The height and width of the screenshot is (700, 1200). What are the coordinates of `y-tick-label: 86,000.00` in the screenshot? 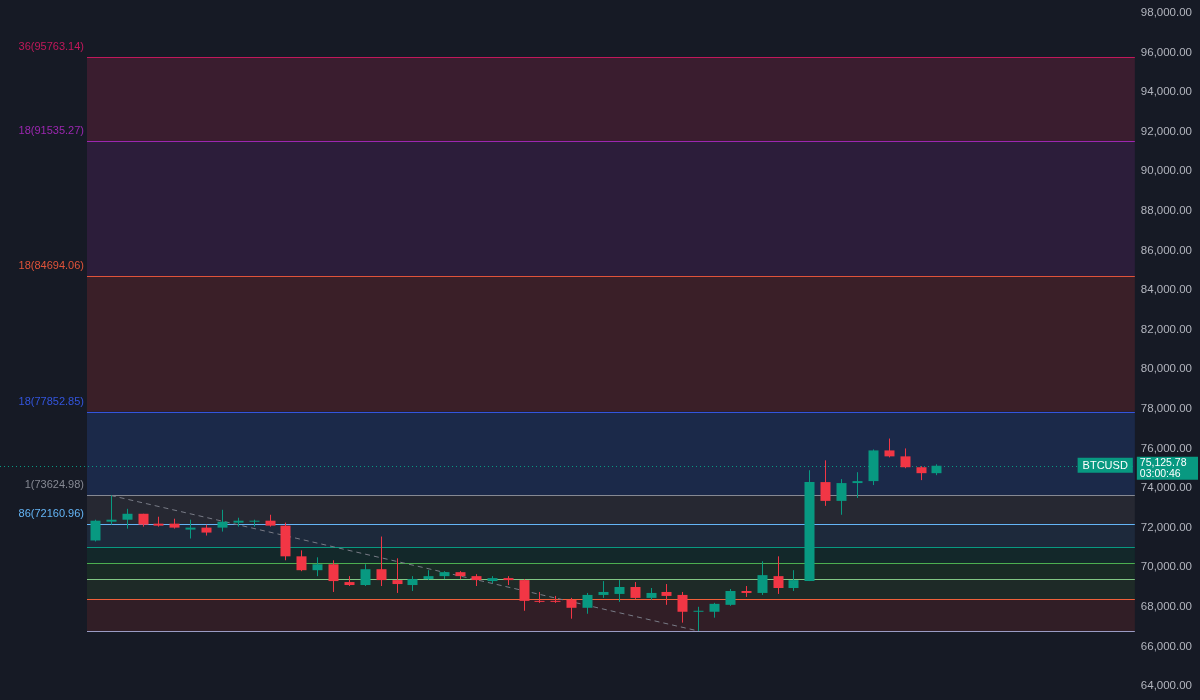 It's located at (1166, 249).